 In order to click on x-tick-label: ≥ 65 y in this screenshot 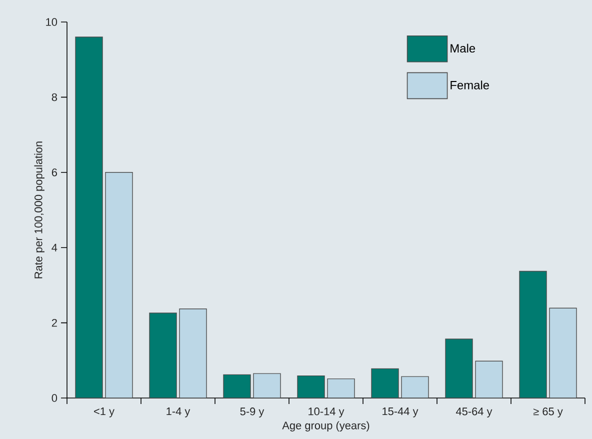, I will do `click(548, 413)`.